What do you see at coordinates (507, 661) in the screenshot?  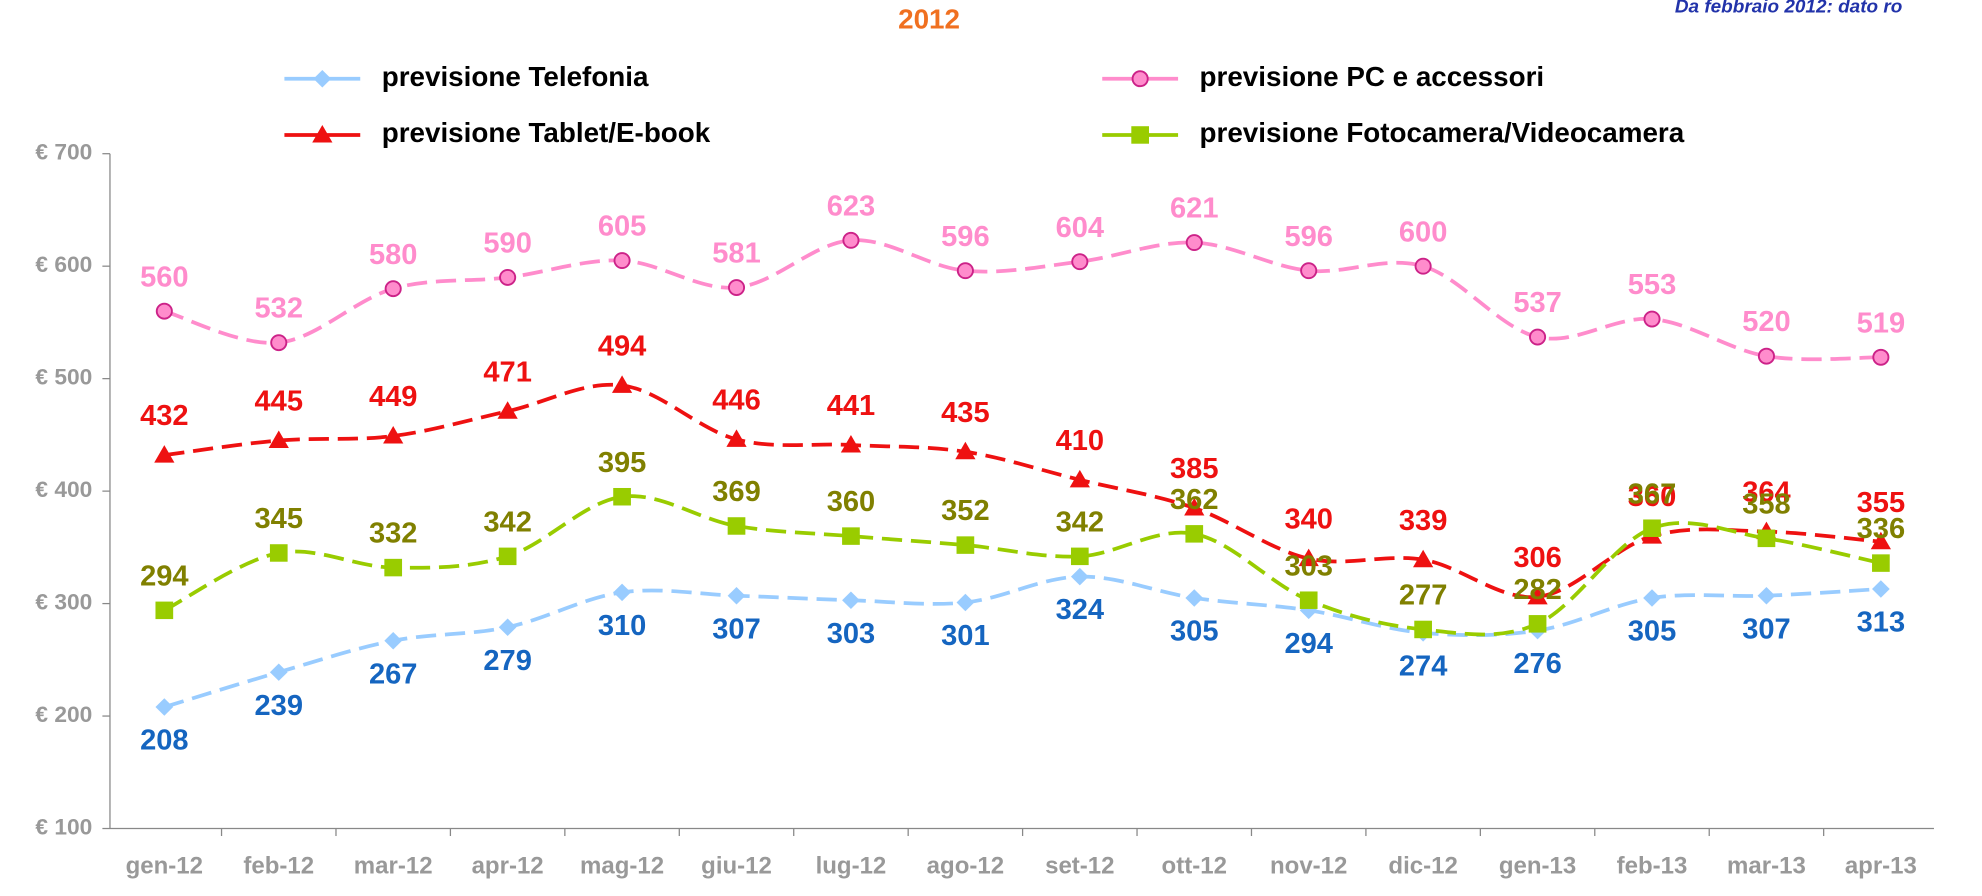 I see `data-label: 279` at bounding box center [507, 661].